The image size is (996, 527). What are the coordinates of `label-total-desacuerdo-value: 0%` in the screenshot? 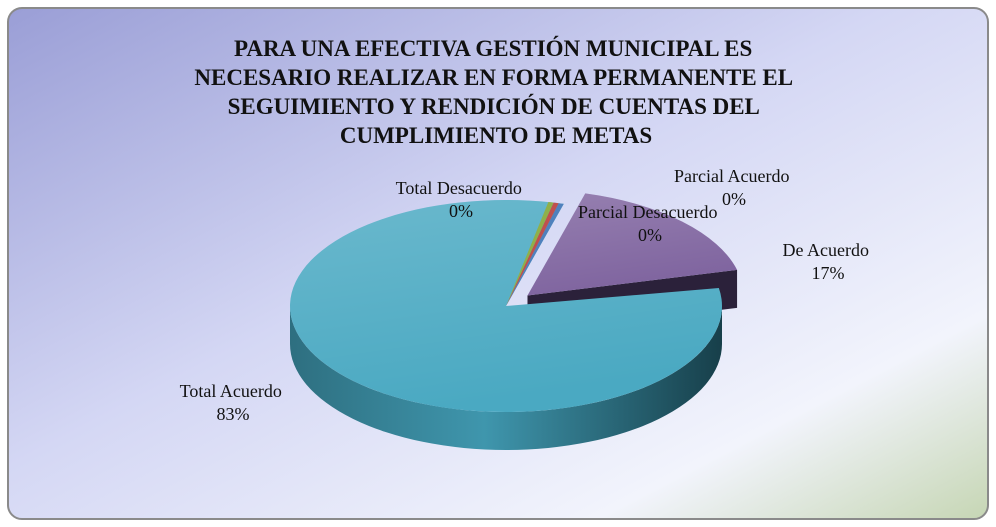 It's located at (461, 211).